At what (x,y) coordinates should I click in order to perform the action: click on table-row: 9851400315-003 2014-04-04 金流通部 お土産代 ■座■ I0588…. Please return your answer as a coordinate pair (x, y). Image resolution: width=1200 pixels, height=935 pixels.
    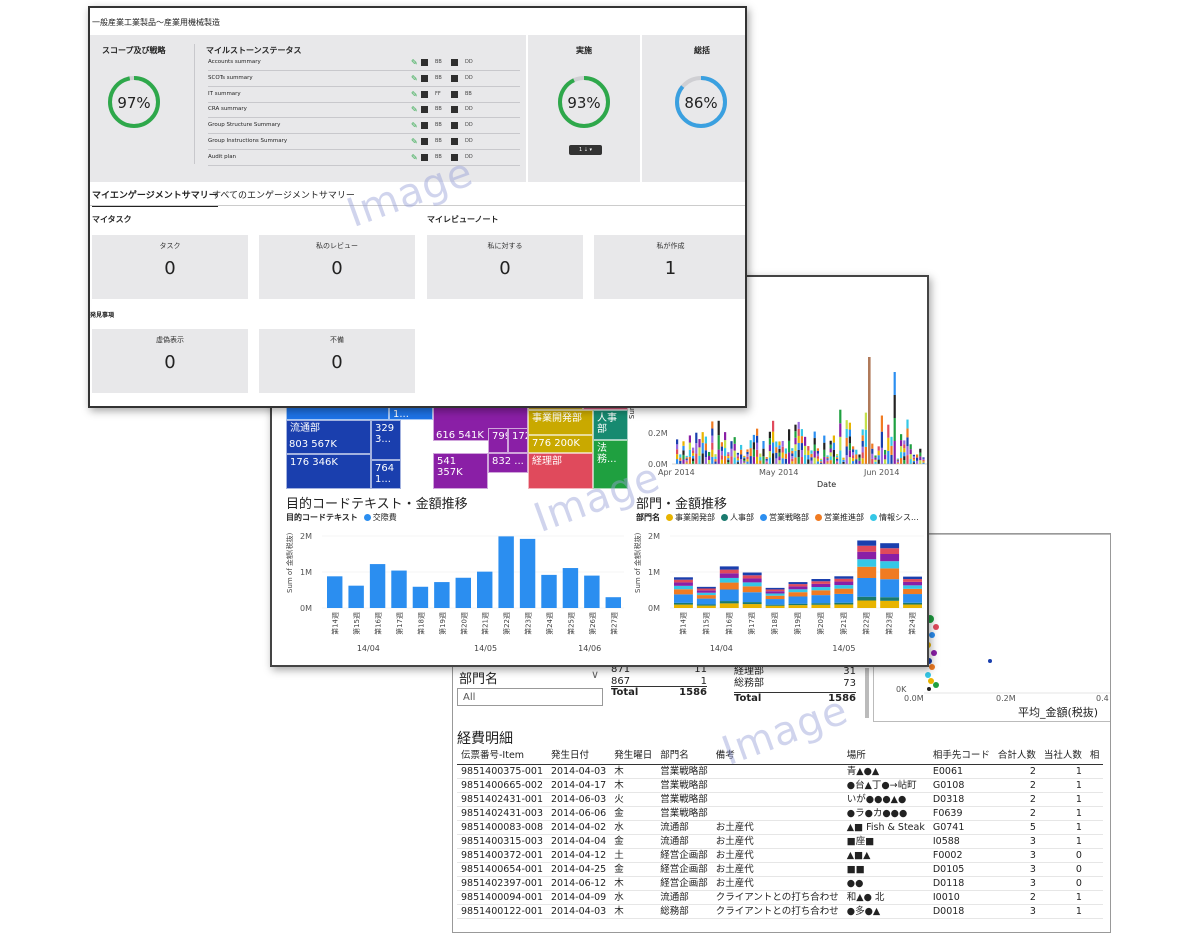
    Looking at the image, I should click on (780, 841).